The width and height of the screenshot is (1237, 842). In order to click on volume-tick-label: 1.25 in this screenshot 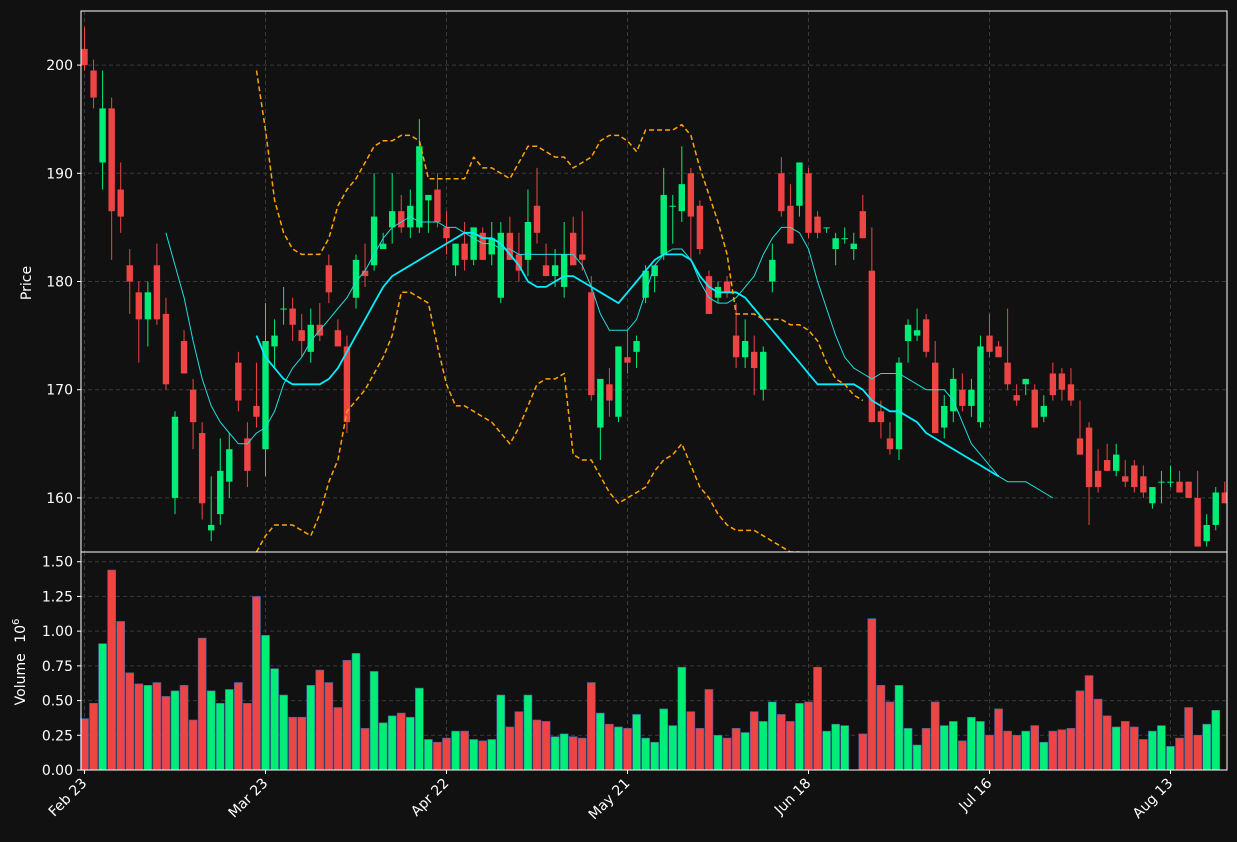, I will do `click(57, 597)`.